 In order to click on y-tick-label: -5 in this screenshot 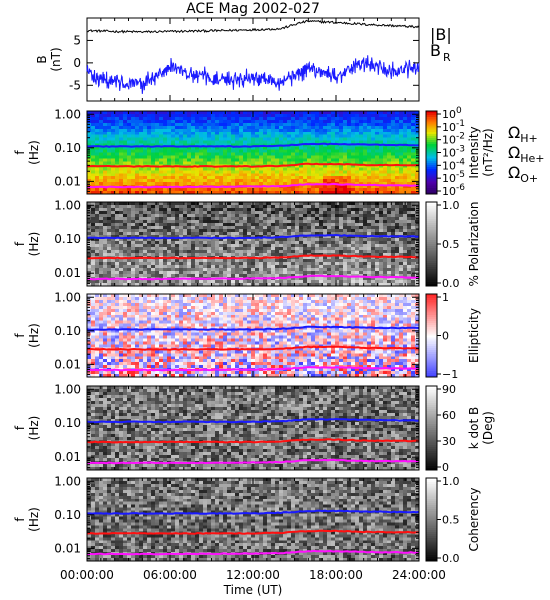, I will do `click(75, 85)`.